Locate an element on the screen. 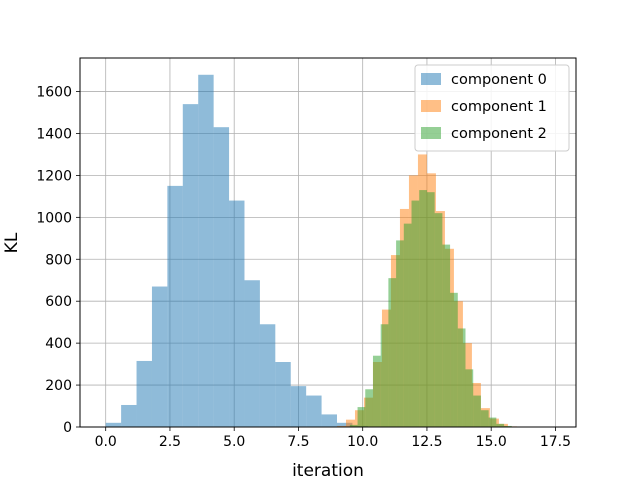  y-axis-label: KL is located at coordinates (12, 242).